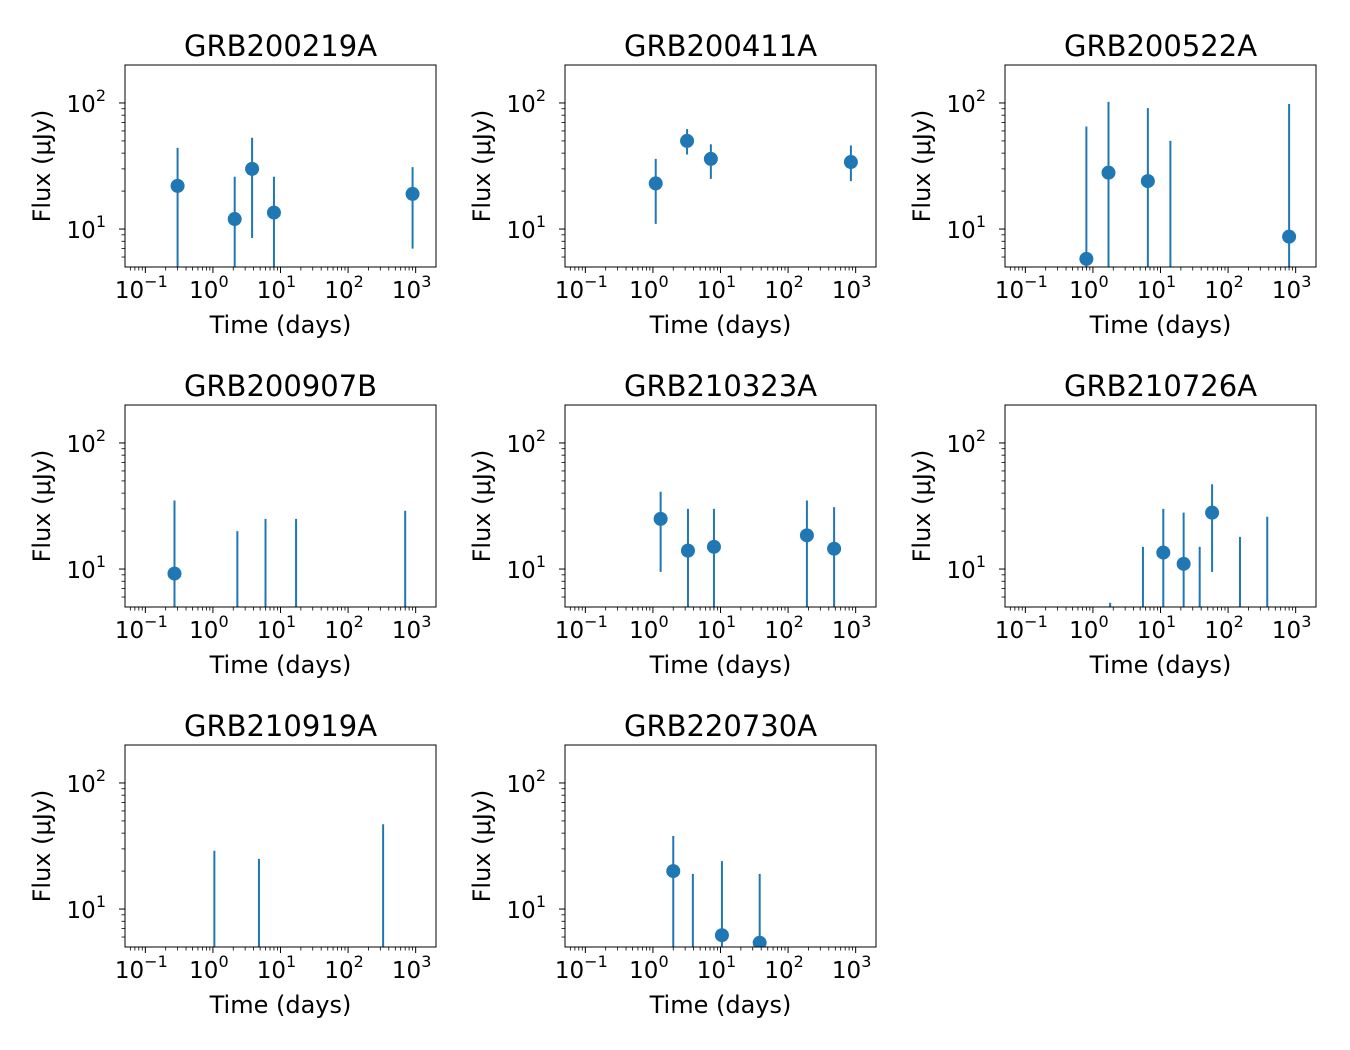 The image size is (1350, 1050). What do you see at coordinates (720, 46) in the screenshot?
I see `subplot-title: GRB200411A` at bounding box center [720, 46].